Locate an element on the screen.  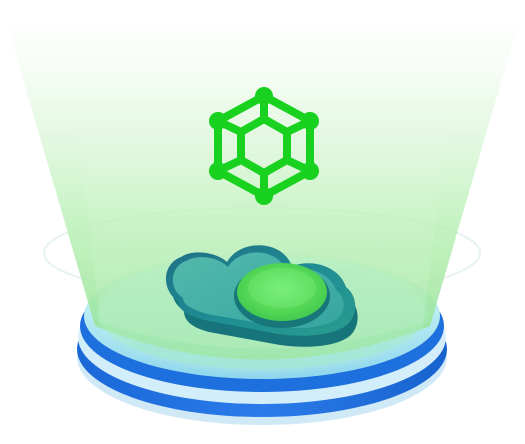
network-node-cluster is located at coordinates (264, 146).